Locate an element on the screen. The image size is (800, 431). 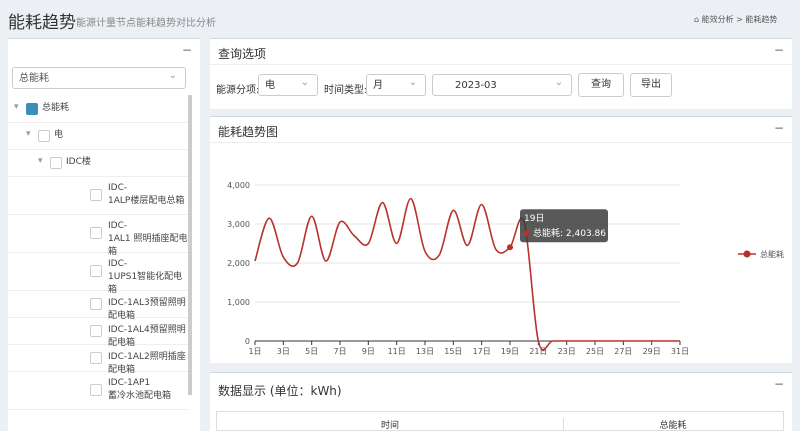
select: 电 is located at coordinates (288, 84).